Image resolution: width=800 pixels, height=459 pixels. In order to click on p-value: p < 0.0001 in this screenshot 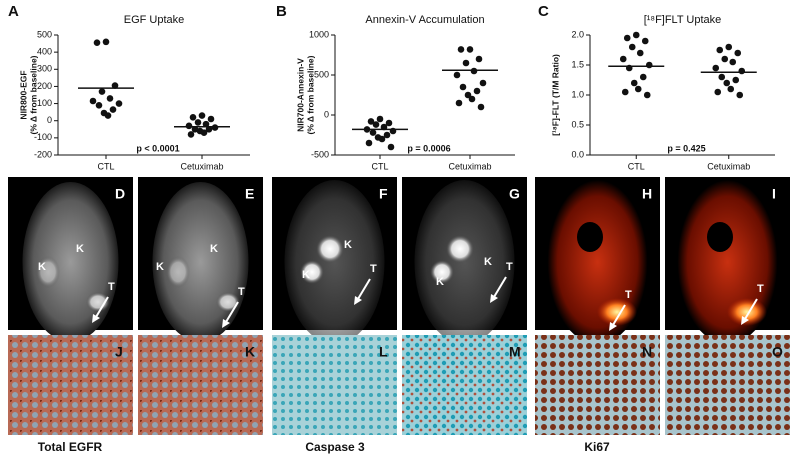, I will do `click(157, 148)`.